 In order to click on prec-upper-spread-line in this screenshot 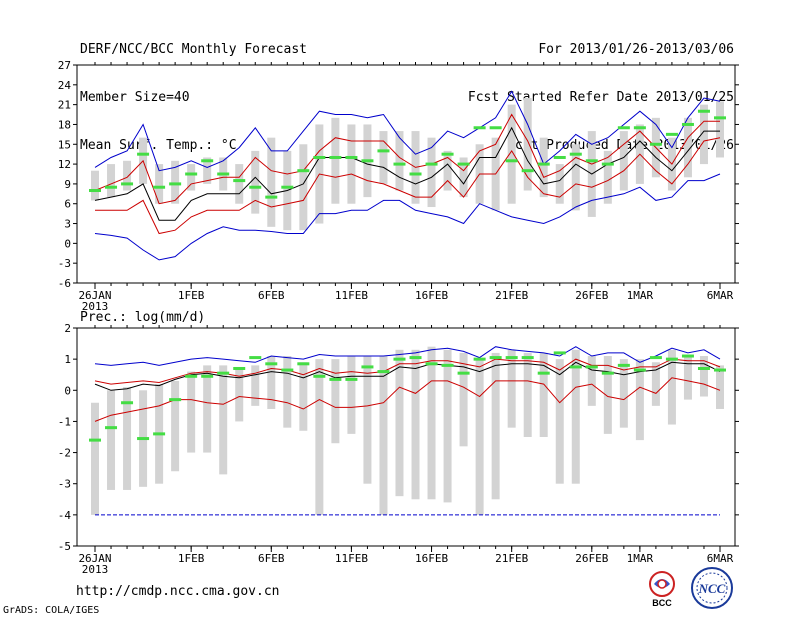, I will do `click(407, 371)`.